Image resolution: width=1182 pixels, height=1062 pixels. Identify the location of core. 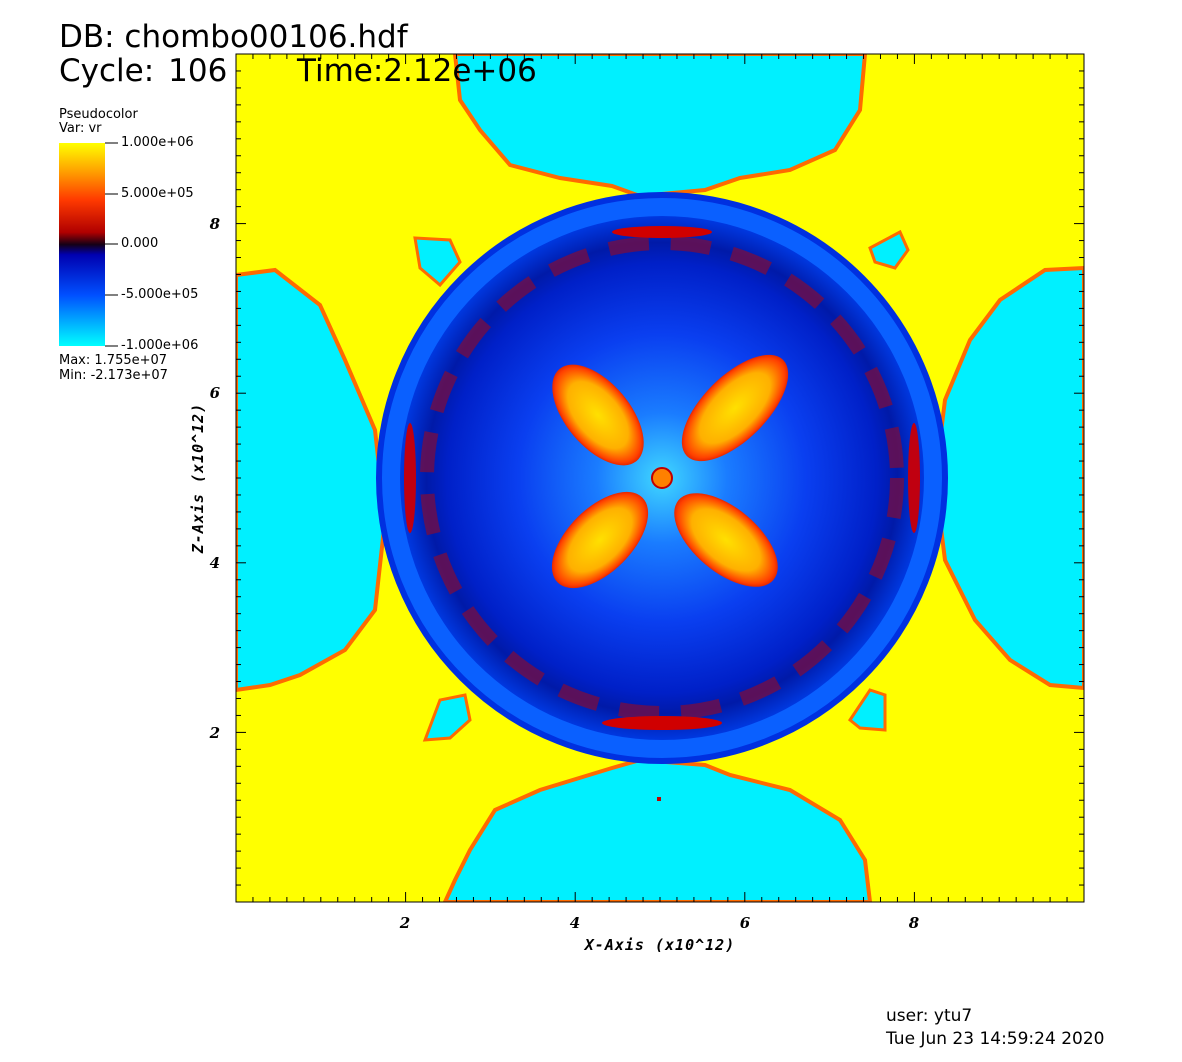
(662, 478).